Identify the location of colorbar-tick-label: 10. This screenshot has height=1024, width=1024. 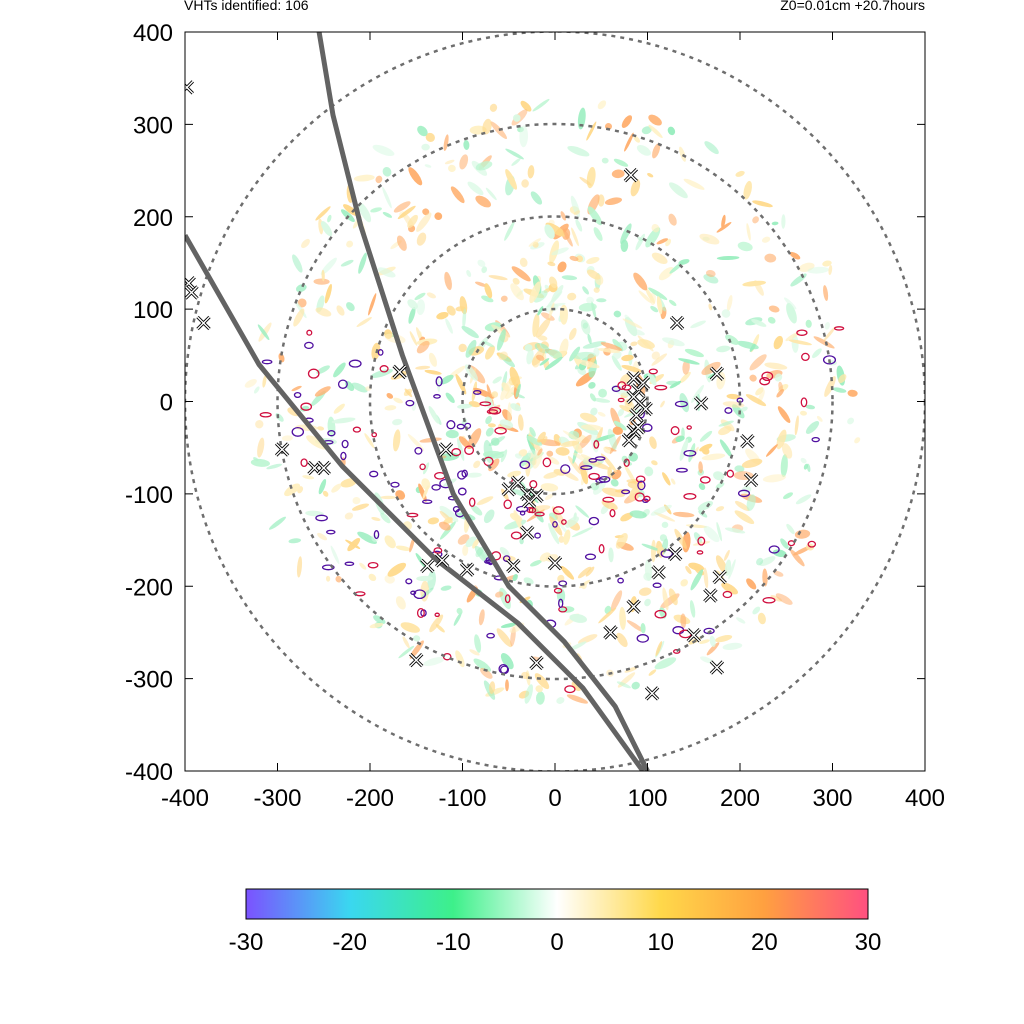
(660, 942).